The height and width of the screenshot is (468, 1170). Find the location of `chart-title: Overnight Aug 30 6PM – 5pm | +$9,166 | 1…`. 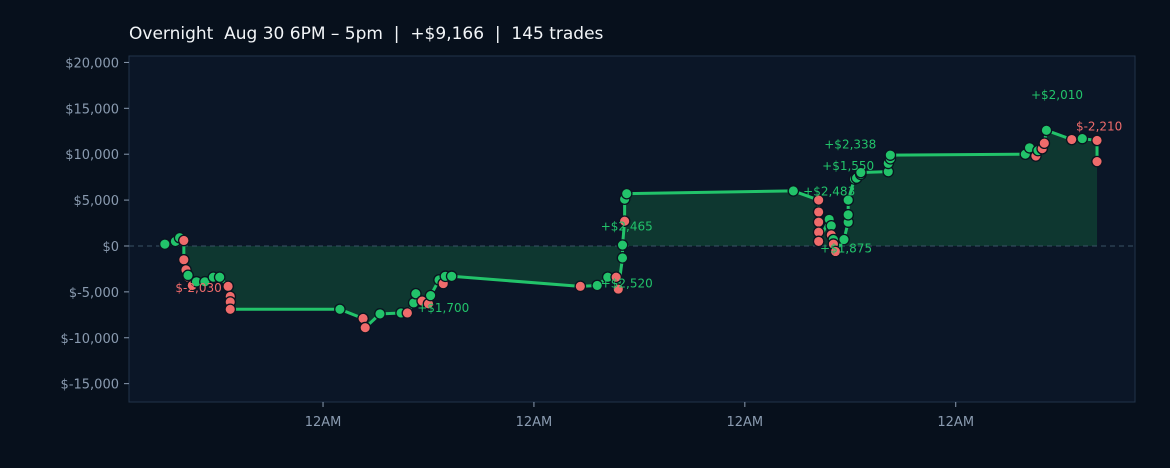

chart-title: Overnight Aug 30 6PM – 5pm | +$9,166 | 1… is located at coordinates (366, 34).